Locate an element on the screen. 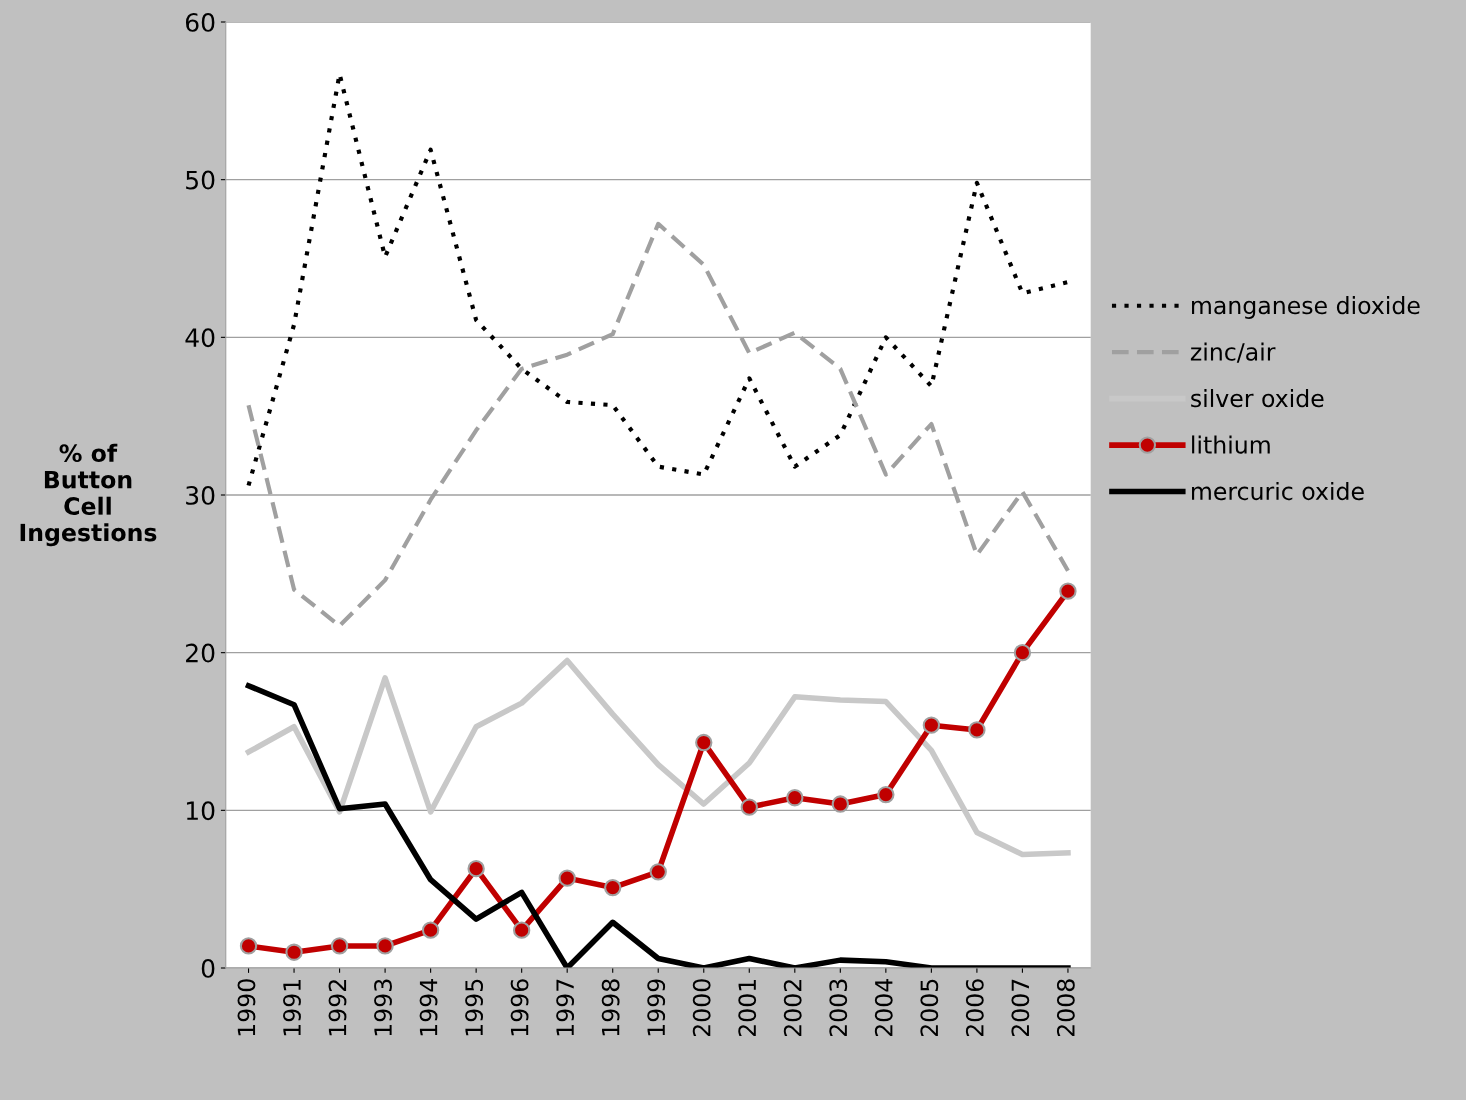 This screenshot has width=1466, height=1100. x-tick-label: 2000 is located at coordinates (701, 1008).